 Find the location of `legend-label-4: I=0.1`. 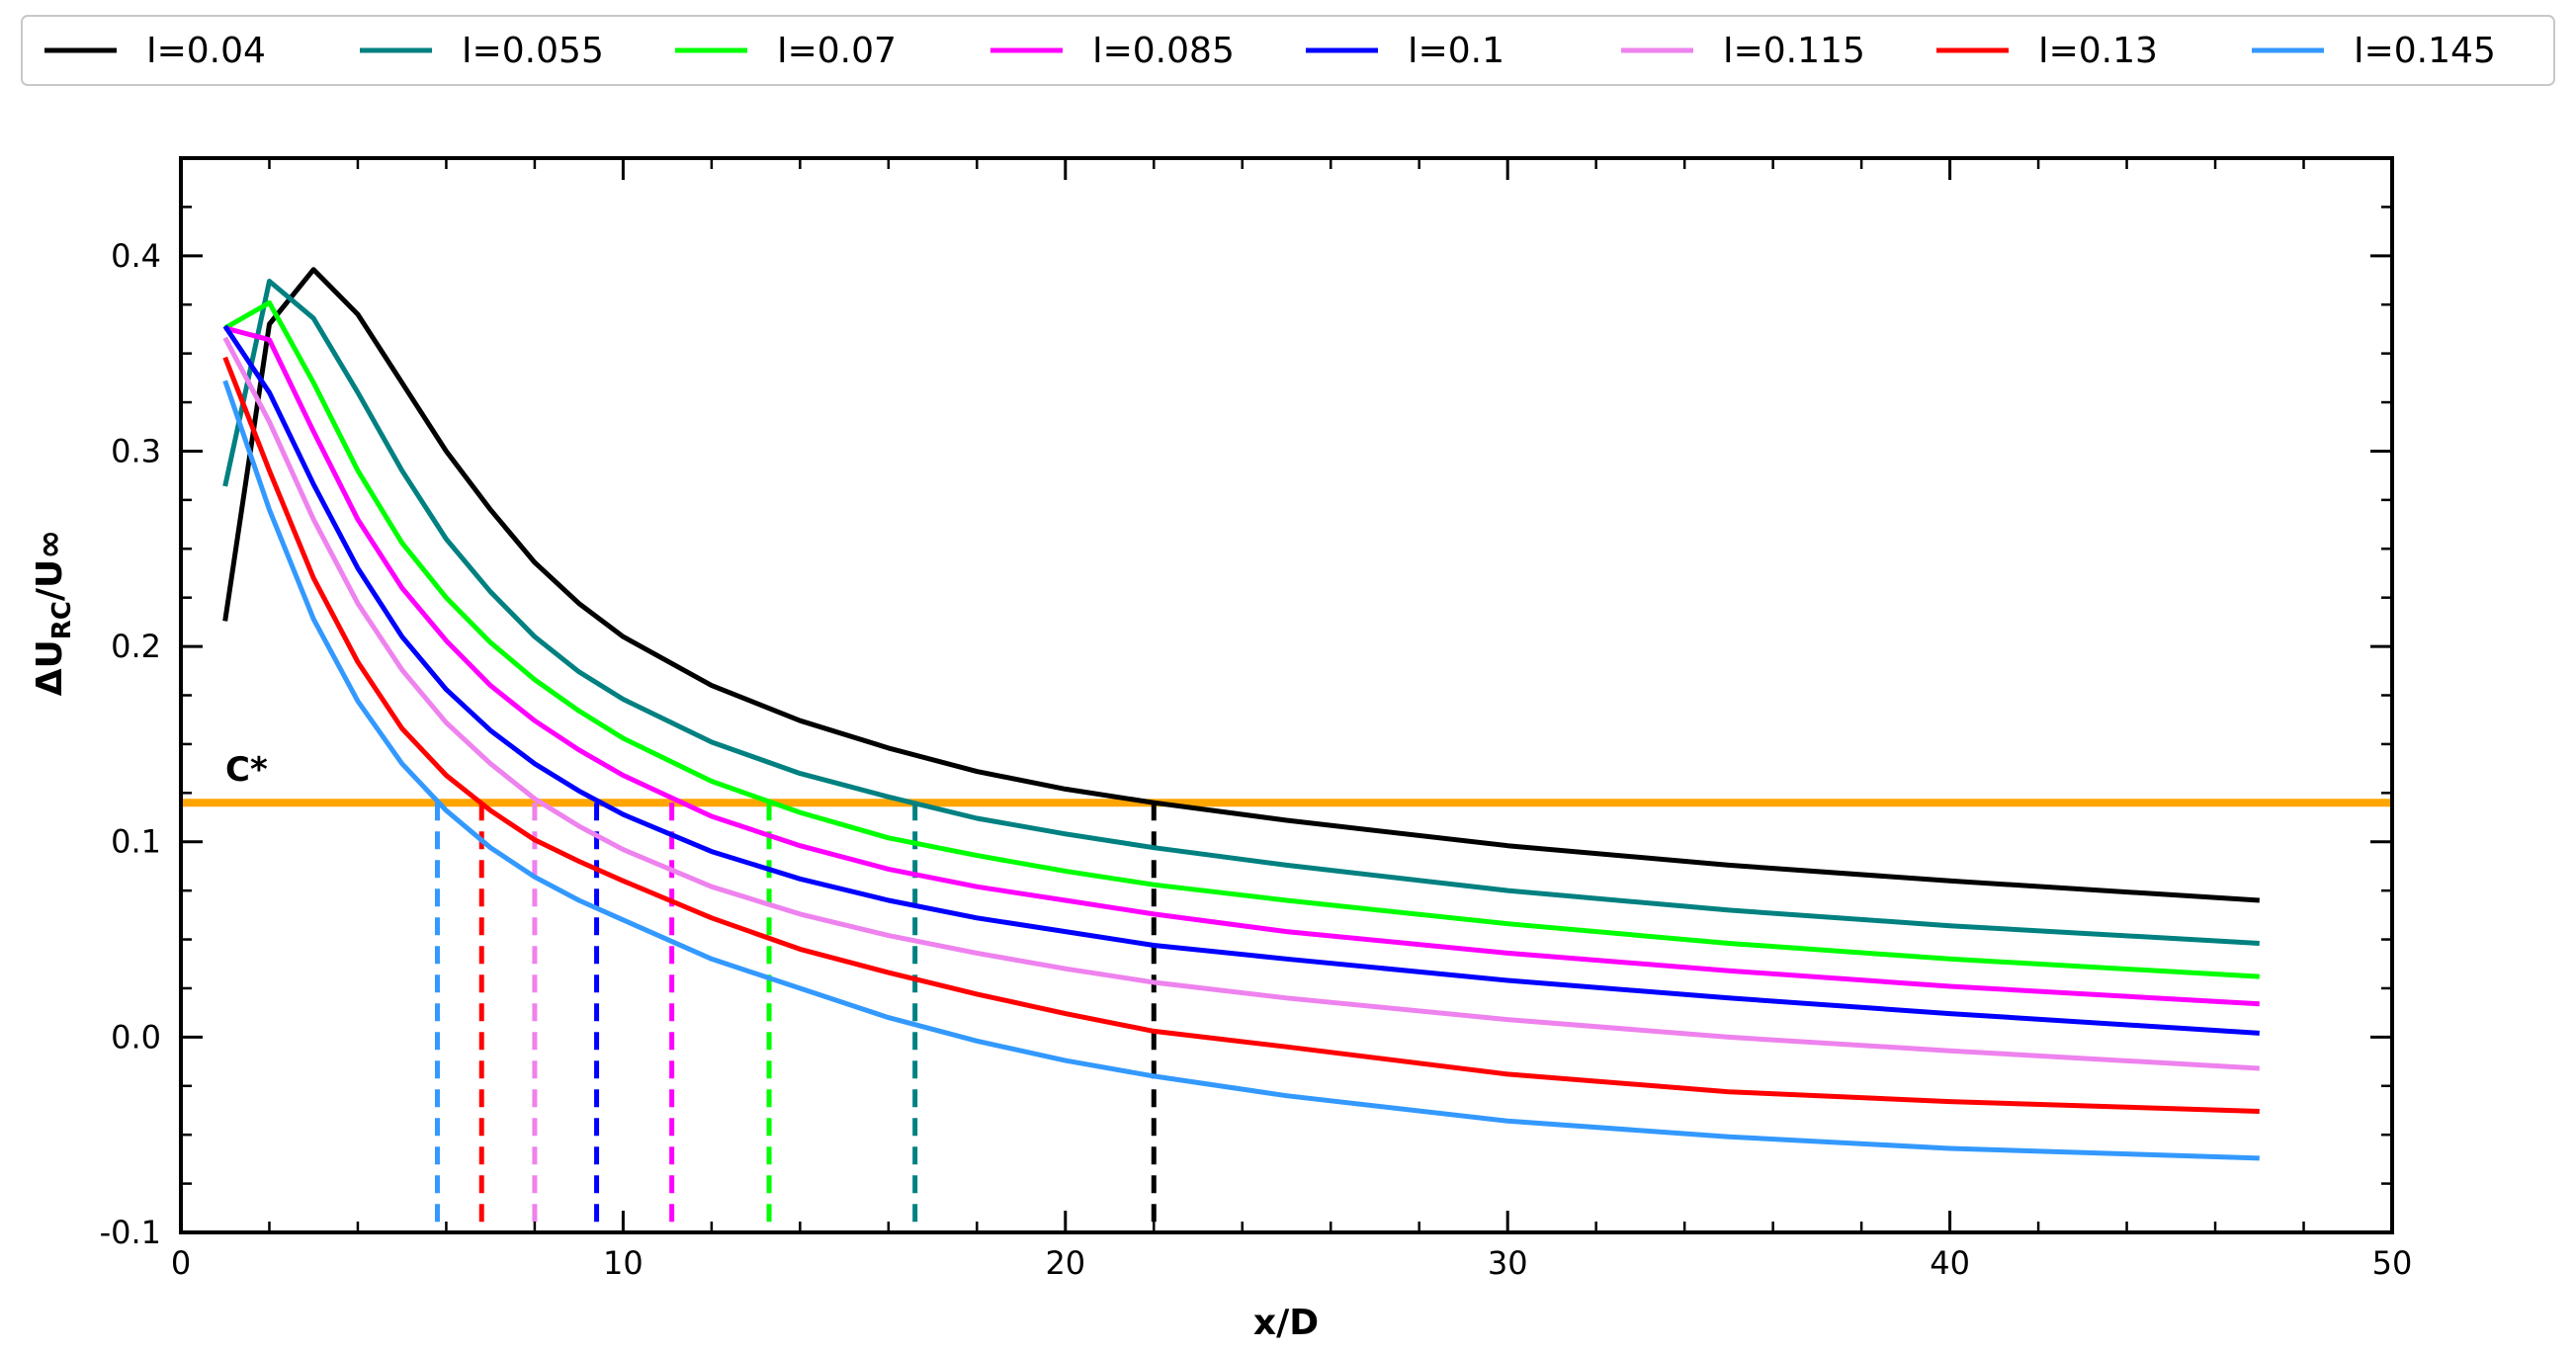

legend-label-4: I=0.1 is located at coordinates (1456, 51).